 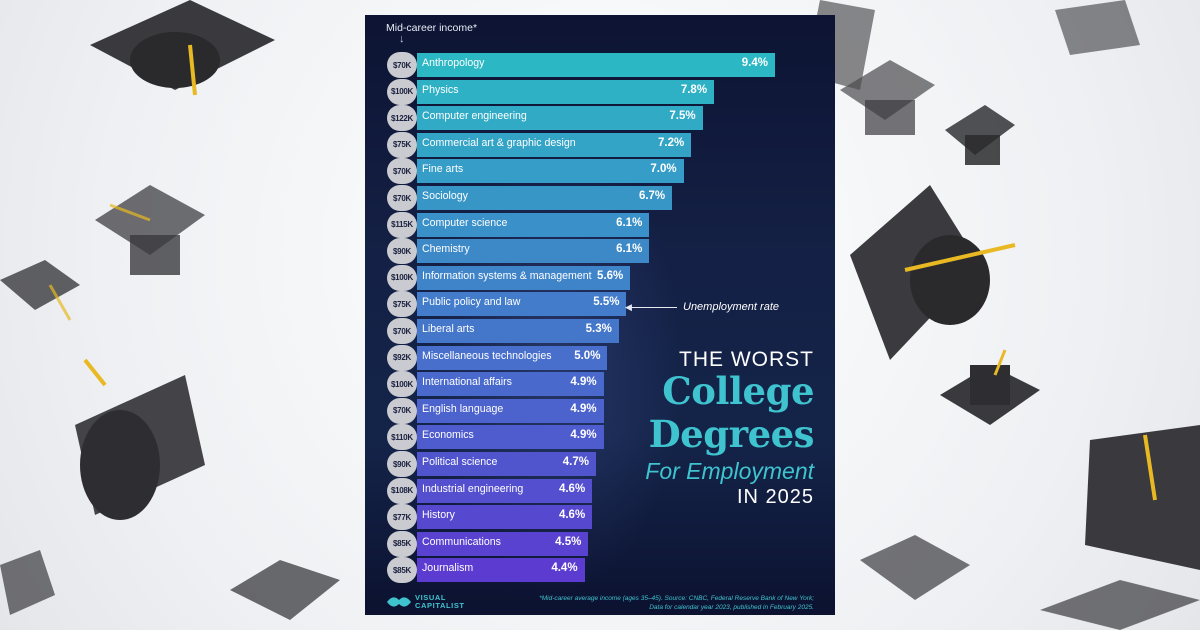 What do you see at coordinates (445, 196) in the screenshot?
I see `category-label: Sociology` at bounding box center [445, 196].